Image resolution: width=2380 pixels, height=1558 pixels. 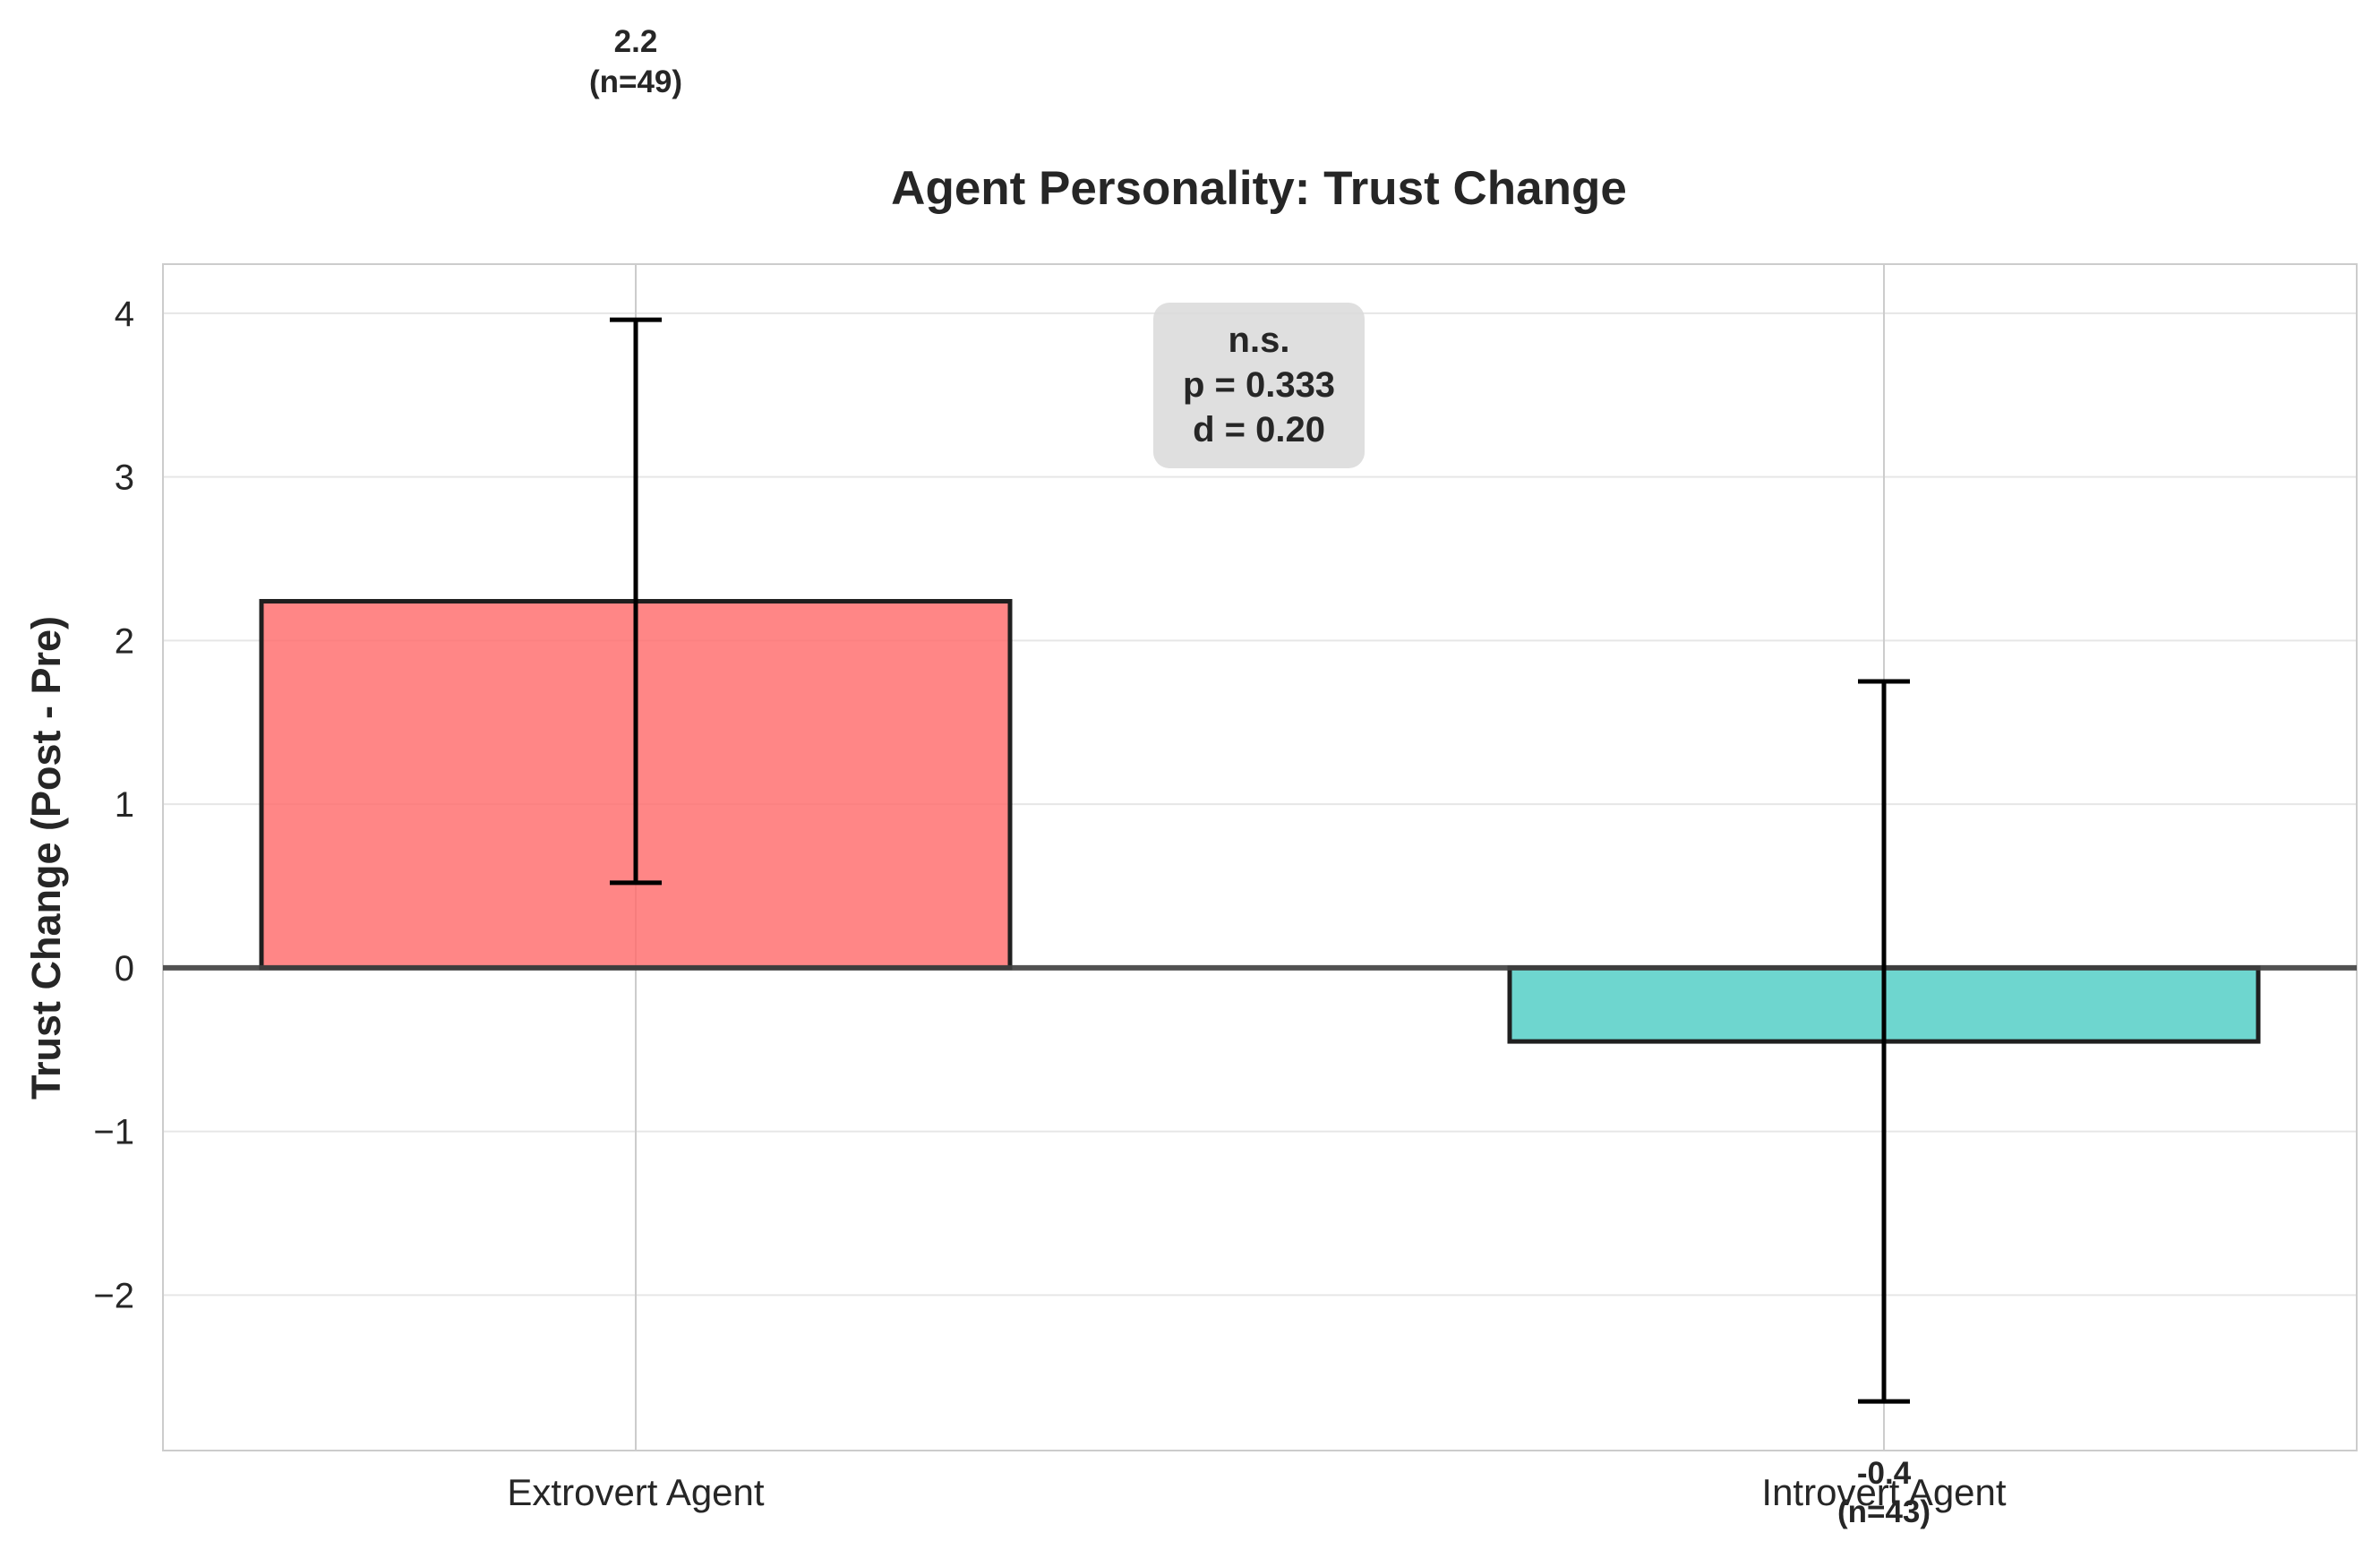 I want to click on x-tick-label: Extrovert Agent, so click(x=635, y=1492).